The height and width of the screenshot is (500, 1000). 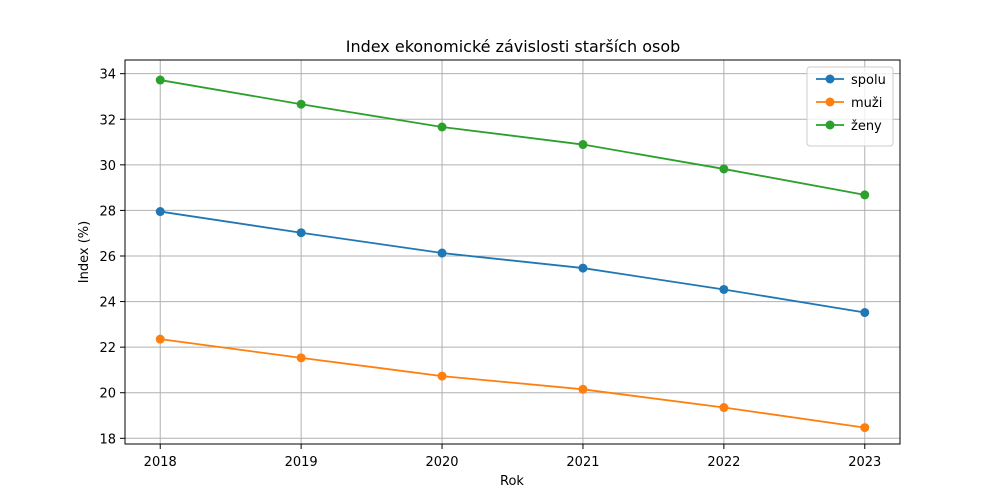 What do you see at coordinates (723, 462) in the screenshot?
I see `x-tick-label: 2022` at bounding box center [723, 462].